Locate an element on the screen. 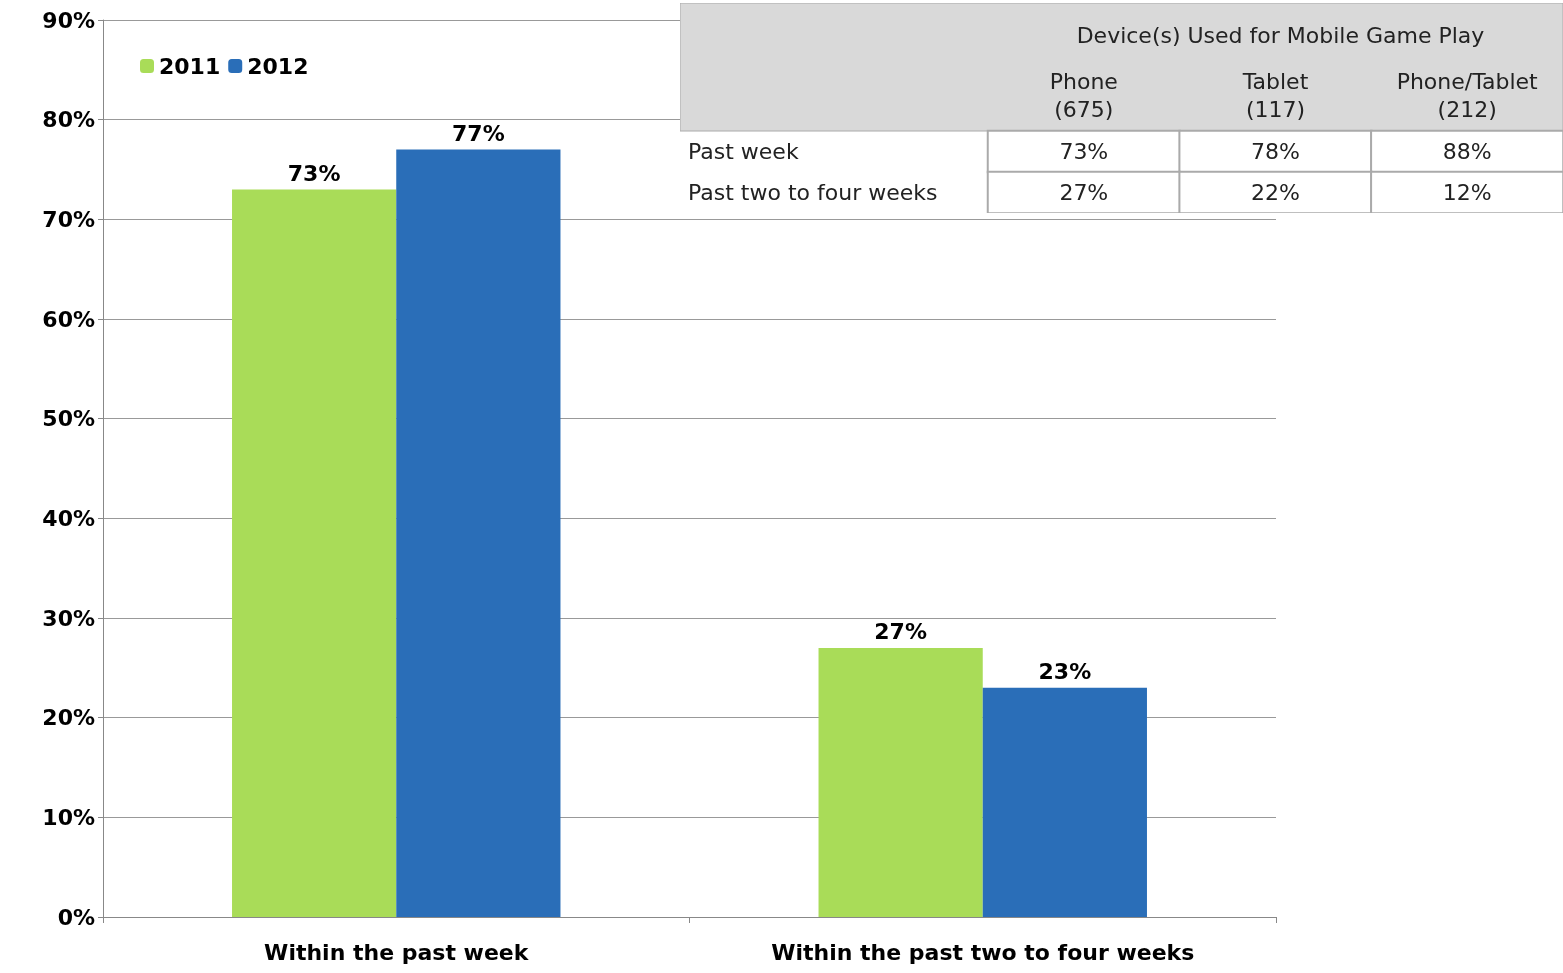  y-tick-label: 40% is located at coordinates (68, 518).